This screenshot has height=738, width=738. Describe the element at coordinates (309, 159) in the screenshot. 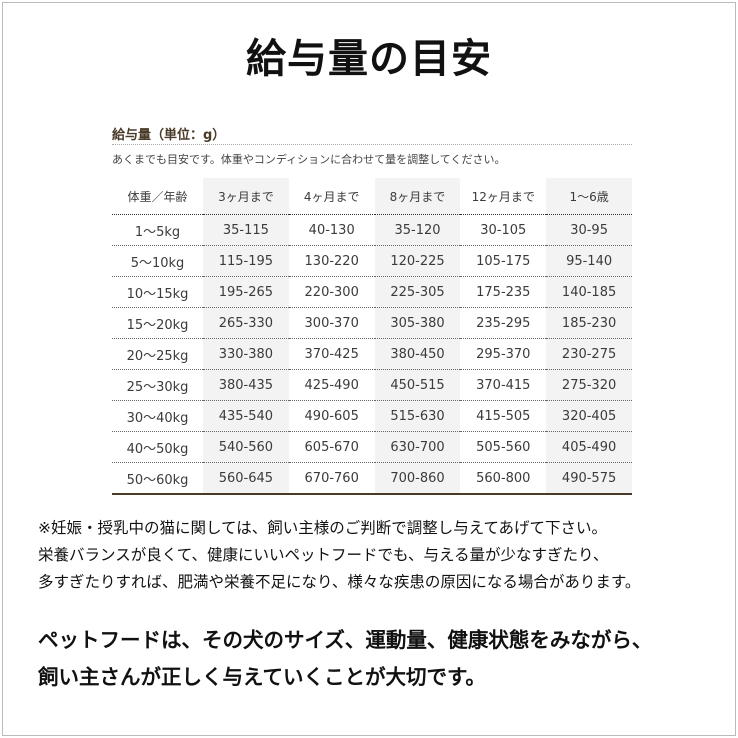

I see `section-subtitle: あくまでも目安です。体重やコンディションに合わせて量を調整してください。` at that location.